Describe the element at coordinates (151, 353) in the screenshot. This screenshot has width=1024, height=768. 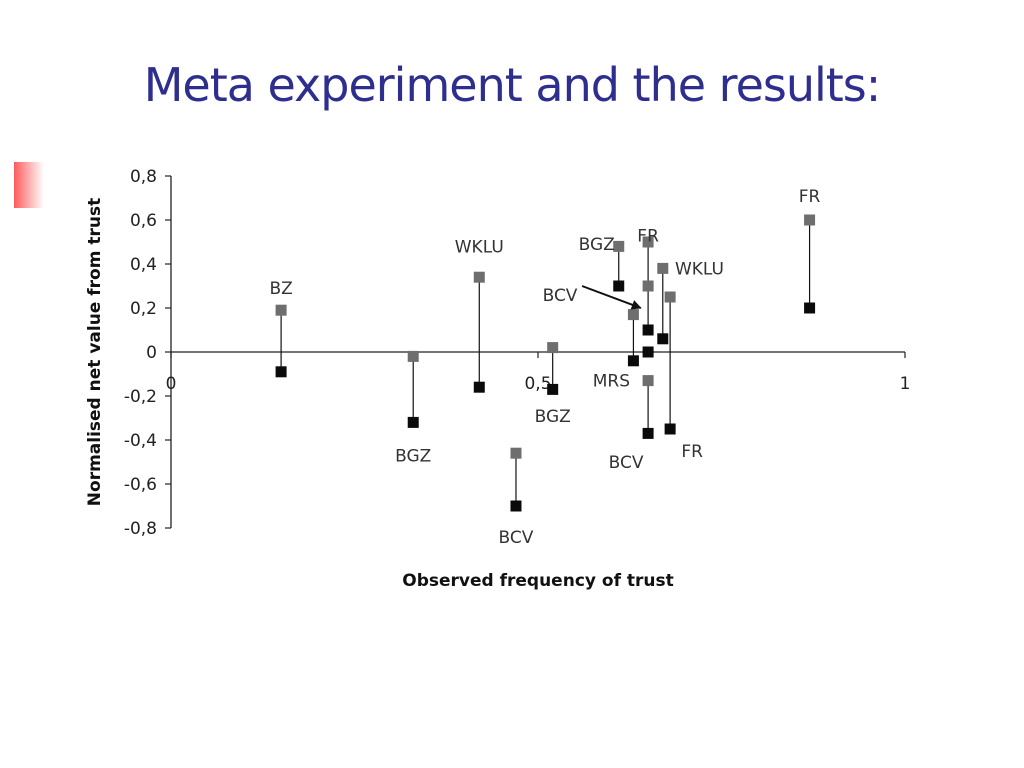
I see `y-tick-label: 0` at that location.